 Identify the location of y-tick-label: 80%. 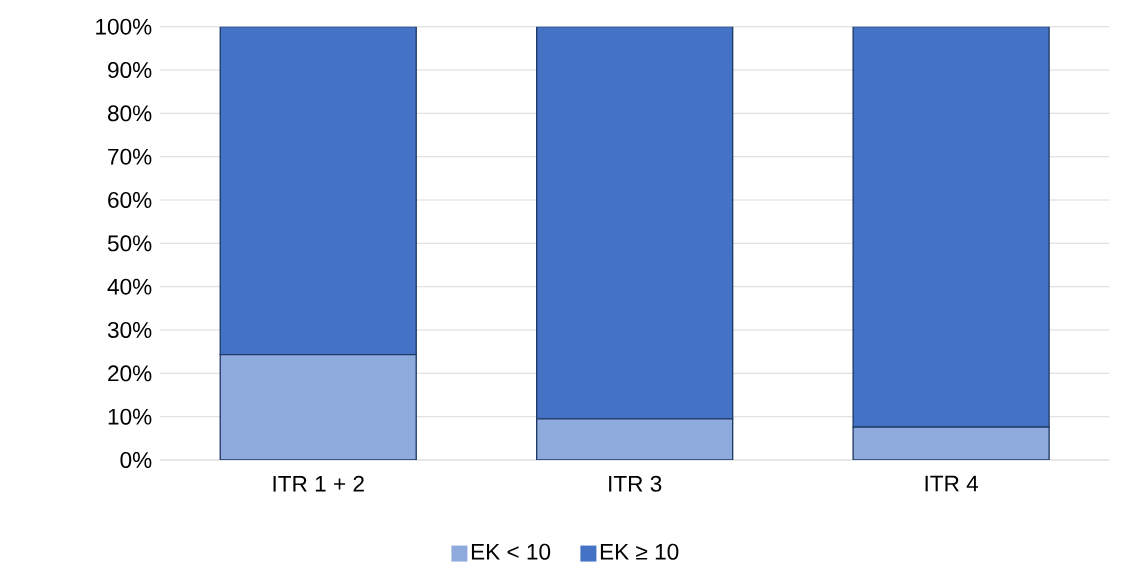
(129, 113).